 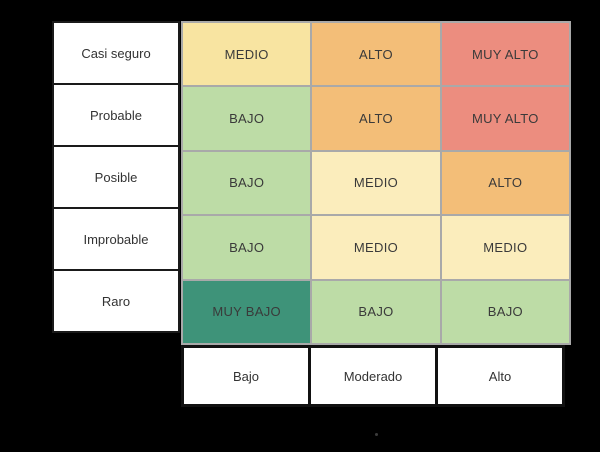 What do you see at coordinates (376, 434) in the screenshot?
I see `stray-dot` at bounding box center [376, 434].